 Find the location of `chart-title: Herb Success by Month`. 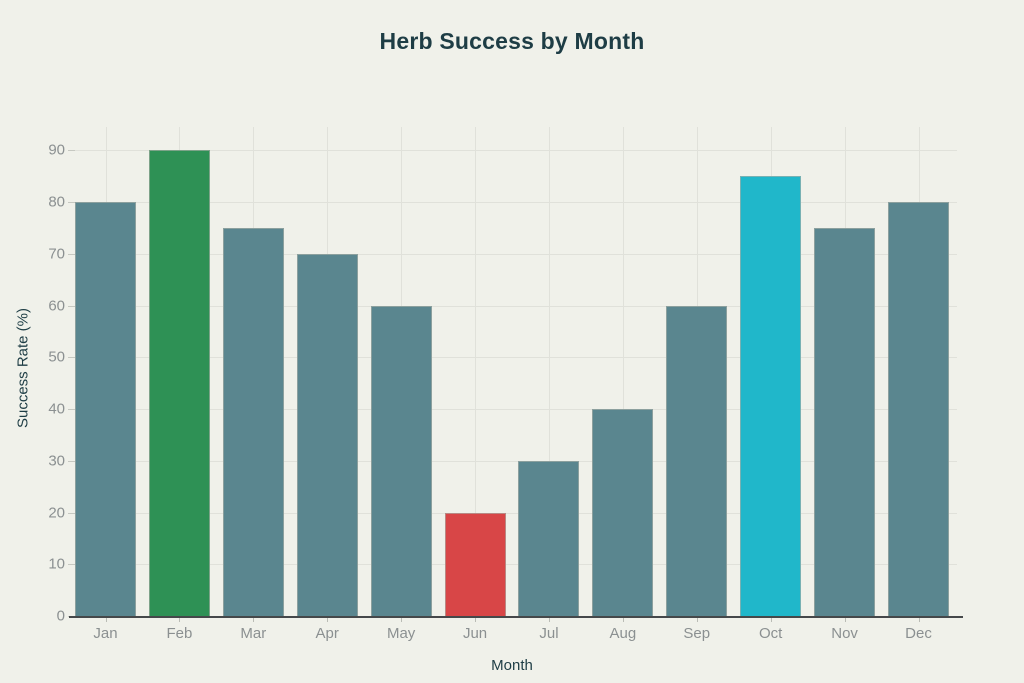

chart-title: Herb Success by Month is located at coordinates (512, 41).